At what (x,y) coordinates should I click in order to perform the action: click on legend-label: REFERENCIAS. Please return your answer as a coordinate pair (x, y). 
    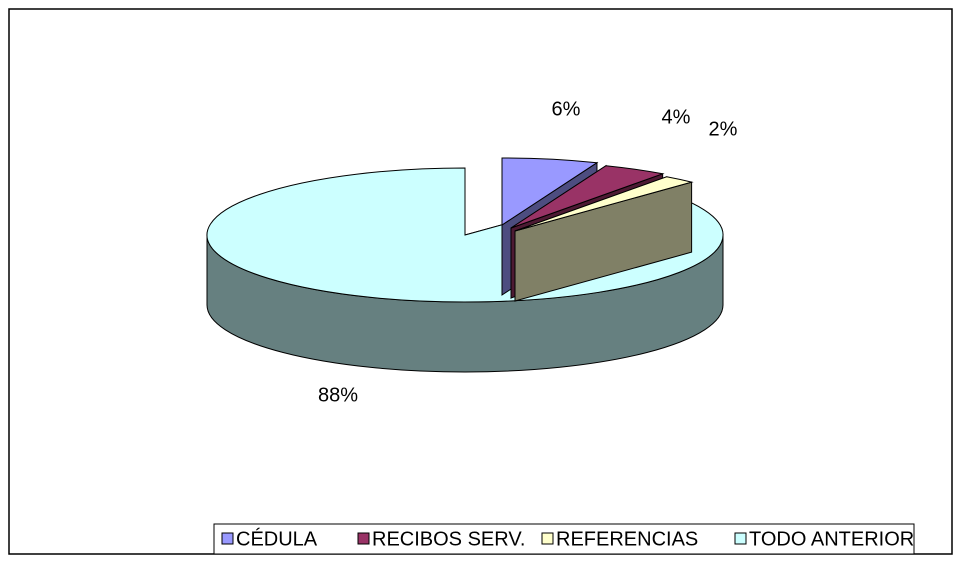
    Looking at the image, I should click on (627, 539).